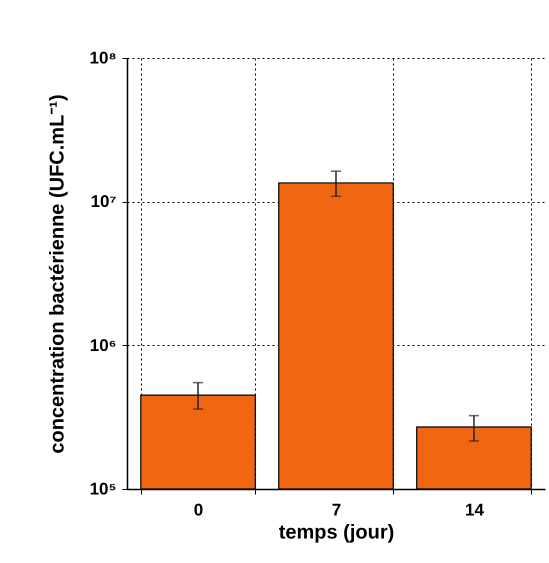  What do you see at coordinates (199, 510) in the screenshot?
I see `x-tick-label: 0` at bounding box center [199, 510].